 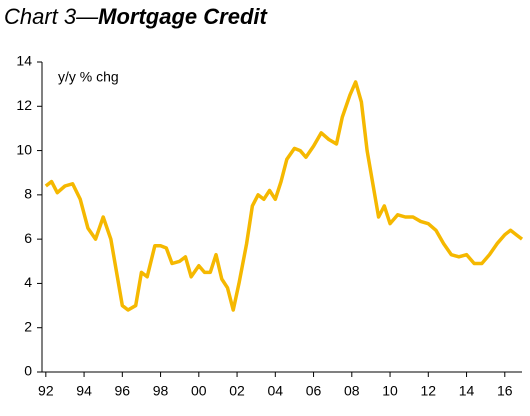 I want to click on title-main: Mortgage Credit, so click(x=183, y=16).